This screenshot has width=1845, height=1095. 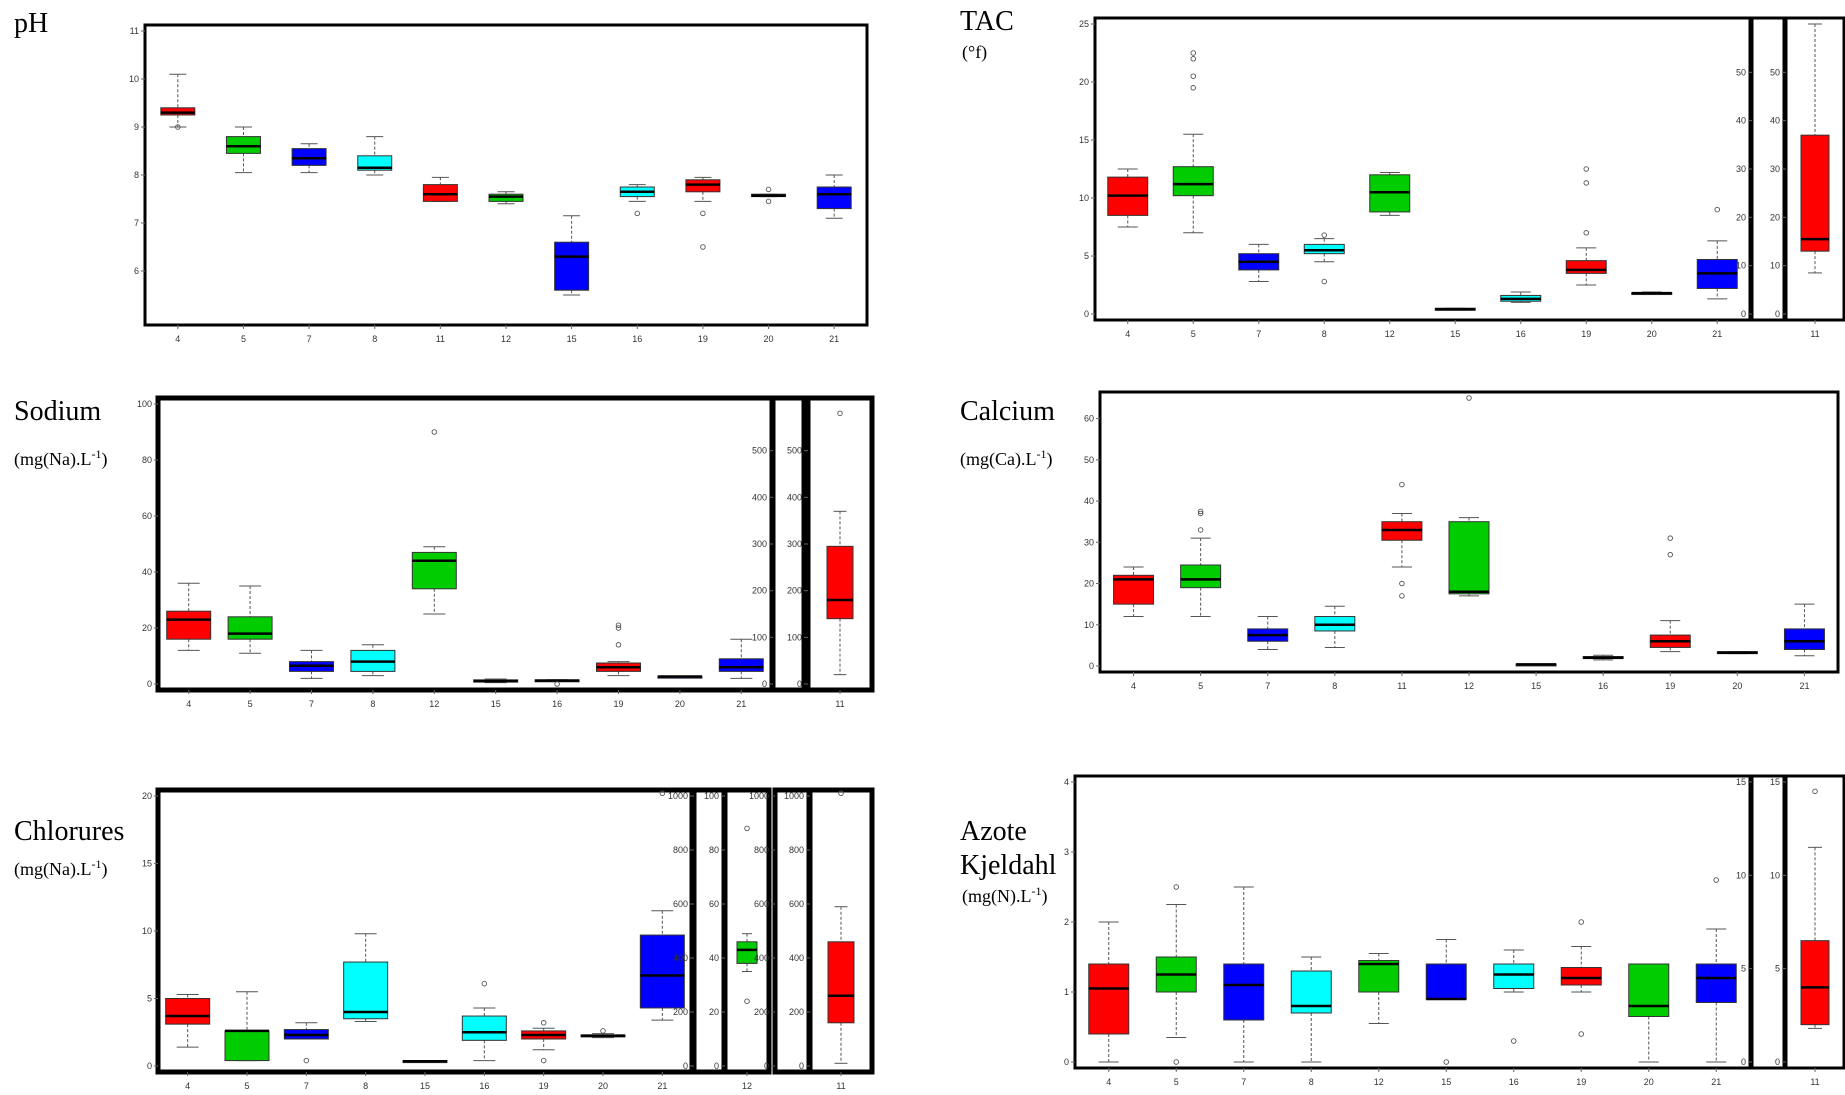 What do you see at coordinates (434, 704) in the screenshot?
I see `x-tick-label: 12` at bounding box center [434, 704].